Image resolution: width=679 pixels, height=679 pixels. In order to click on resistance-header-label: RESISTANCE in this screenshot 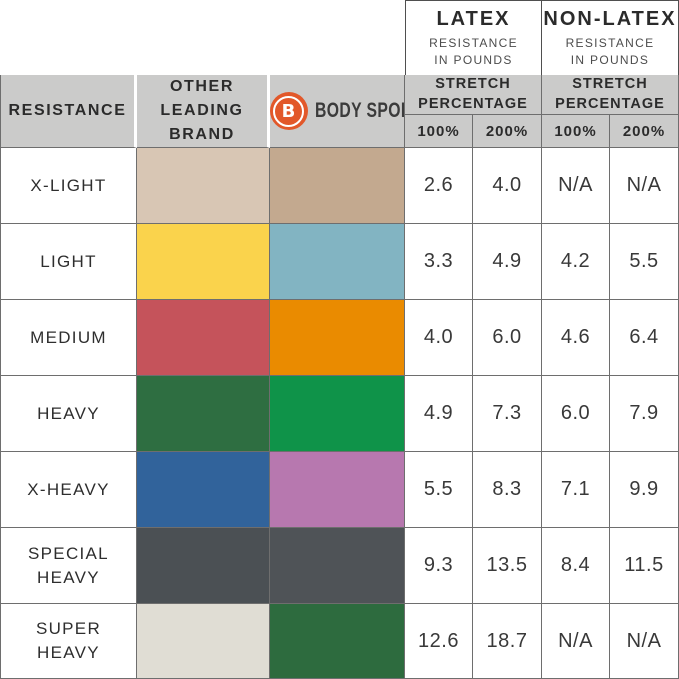, I will do `click(67, 110)`.